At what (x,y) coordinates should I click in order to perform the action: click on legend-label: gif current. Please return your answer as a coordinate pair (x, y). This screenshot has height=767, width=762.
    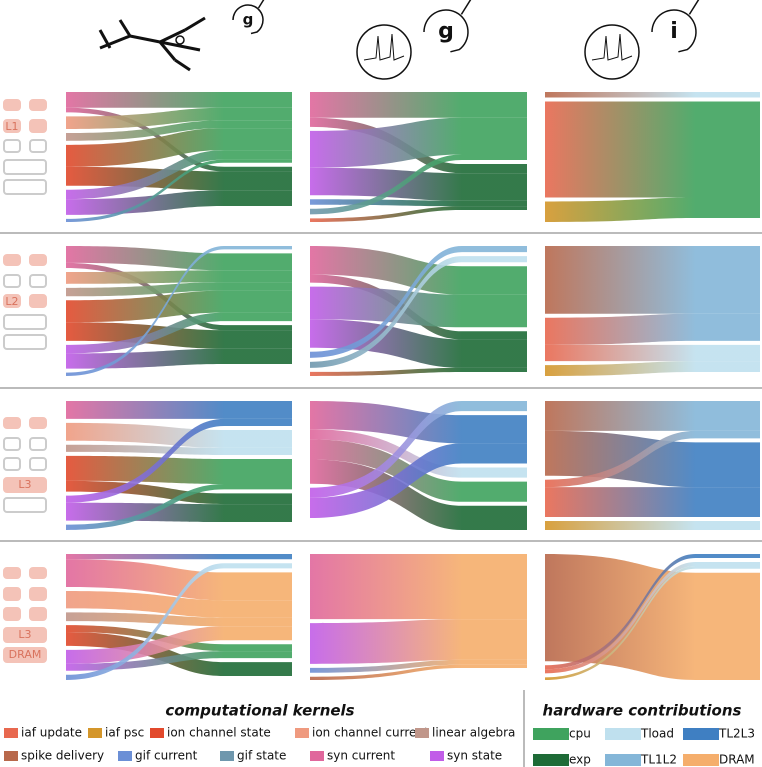
    Looking at the image, I should click on (166, 756).